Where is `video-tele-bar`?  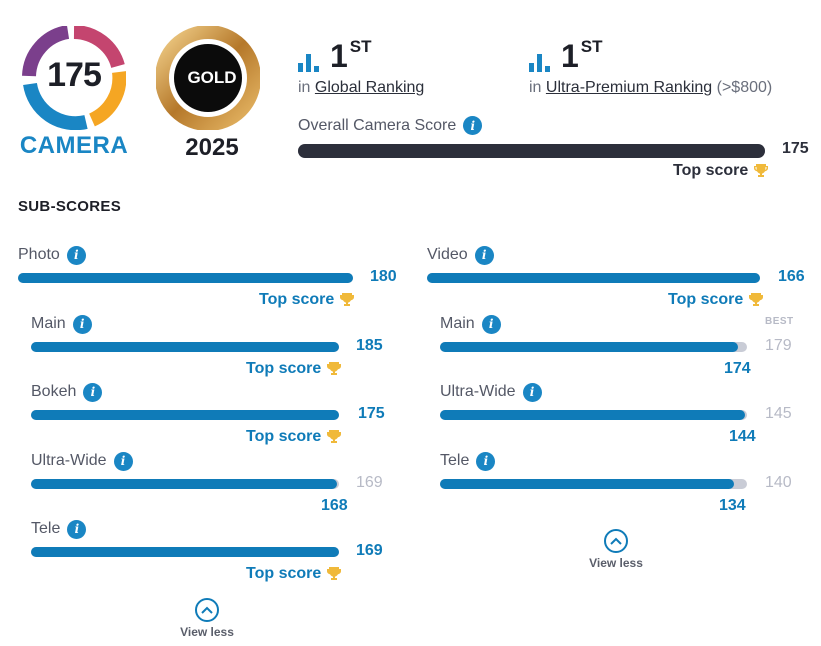 video-tele-bar is located at coordinates (593, 484).